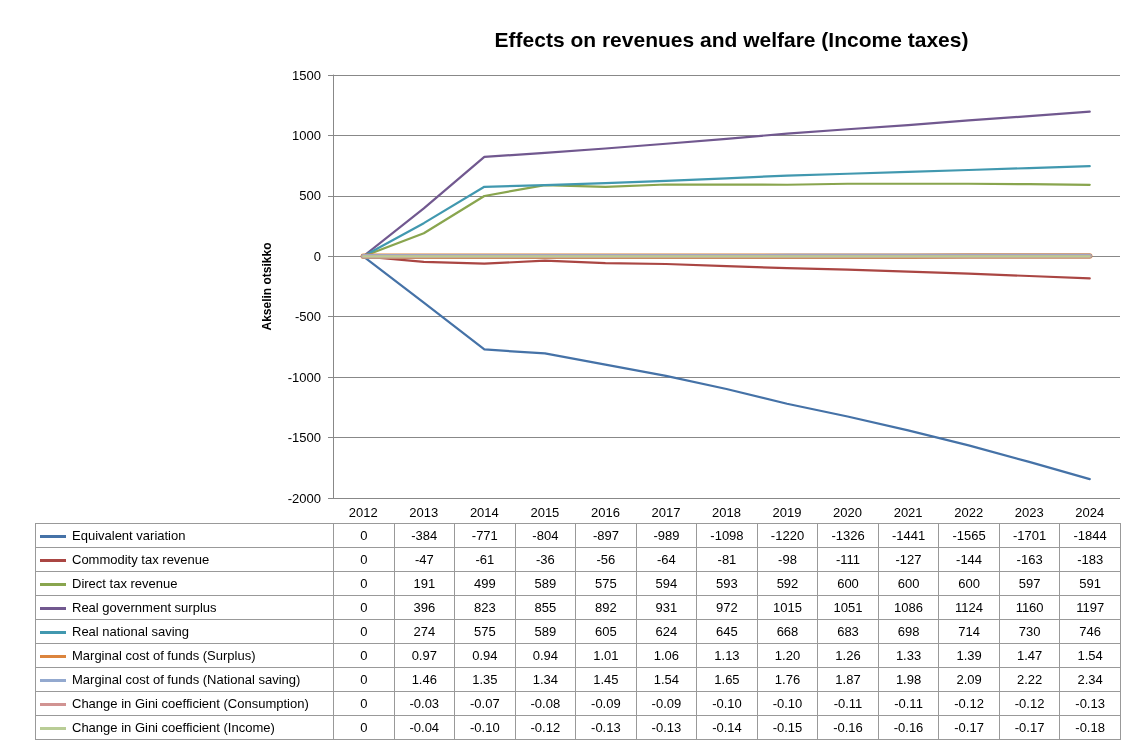  What do you see at coordinates (190, 703) in the screenshot?
I see `legend-label: Change in Gini coefficient (Consumption)` at bounding box center [190, 703].